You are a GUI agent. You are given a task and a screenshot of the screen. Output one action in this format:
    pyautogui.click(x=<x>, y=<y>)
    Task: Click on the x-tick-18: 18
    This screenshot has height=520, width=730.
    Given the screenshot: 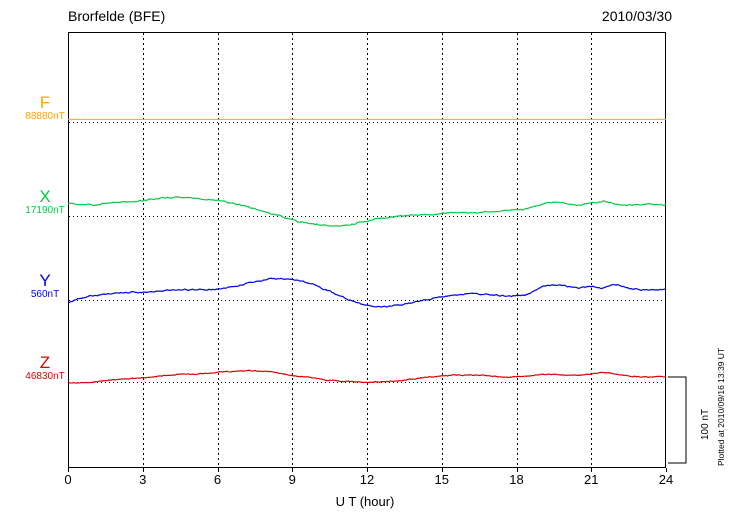 What is the action you would take?
    pyautogui.click(x=516, y=479)
    